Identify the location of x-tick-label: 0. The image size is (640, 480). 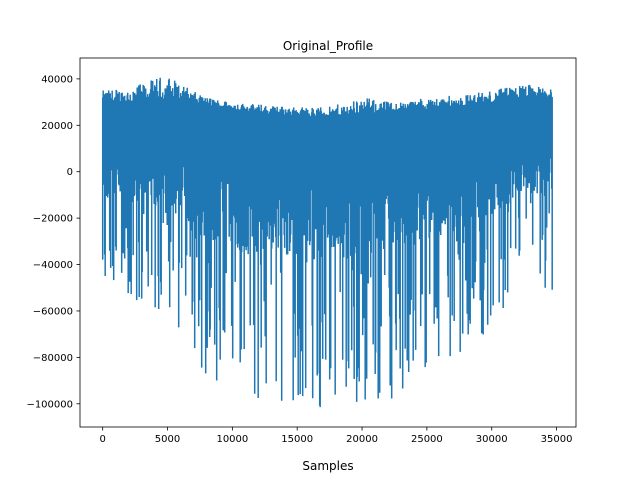
(103, 439).